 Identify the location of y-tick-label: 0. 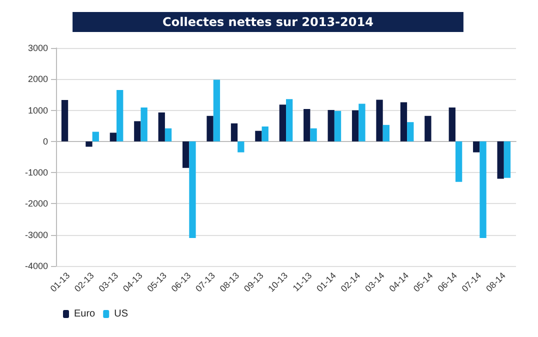
(45, 141).